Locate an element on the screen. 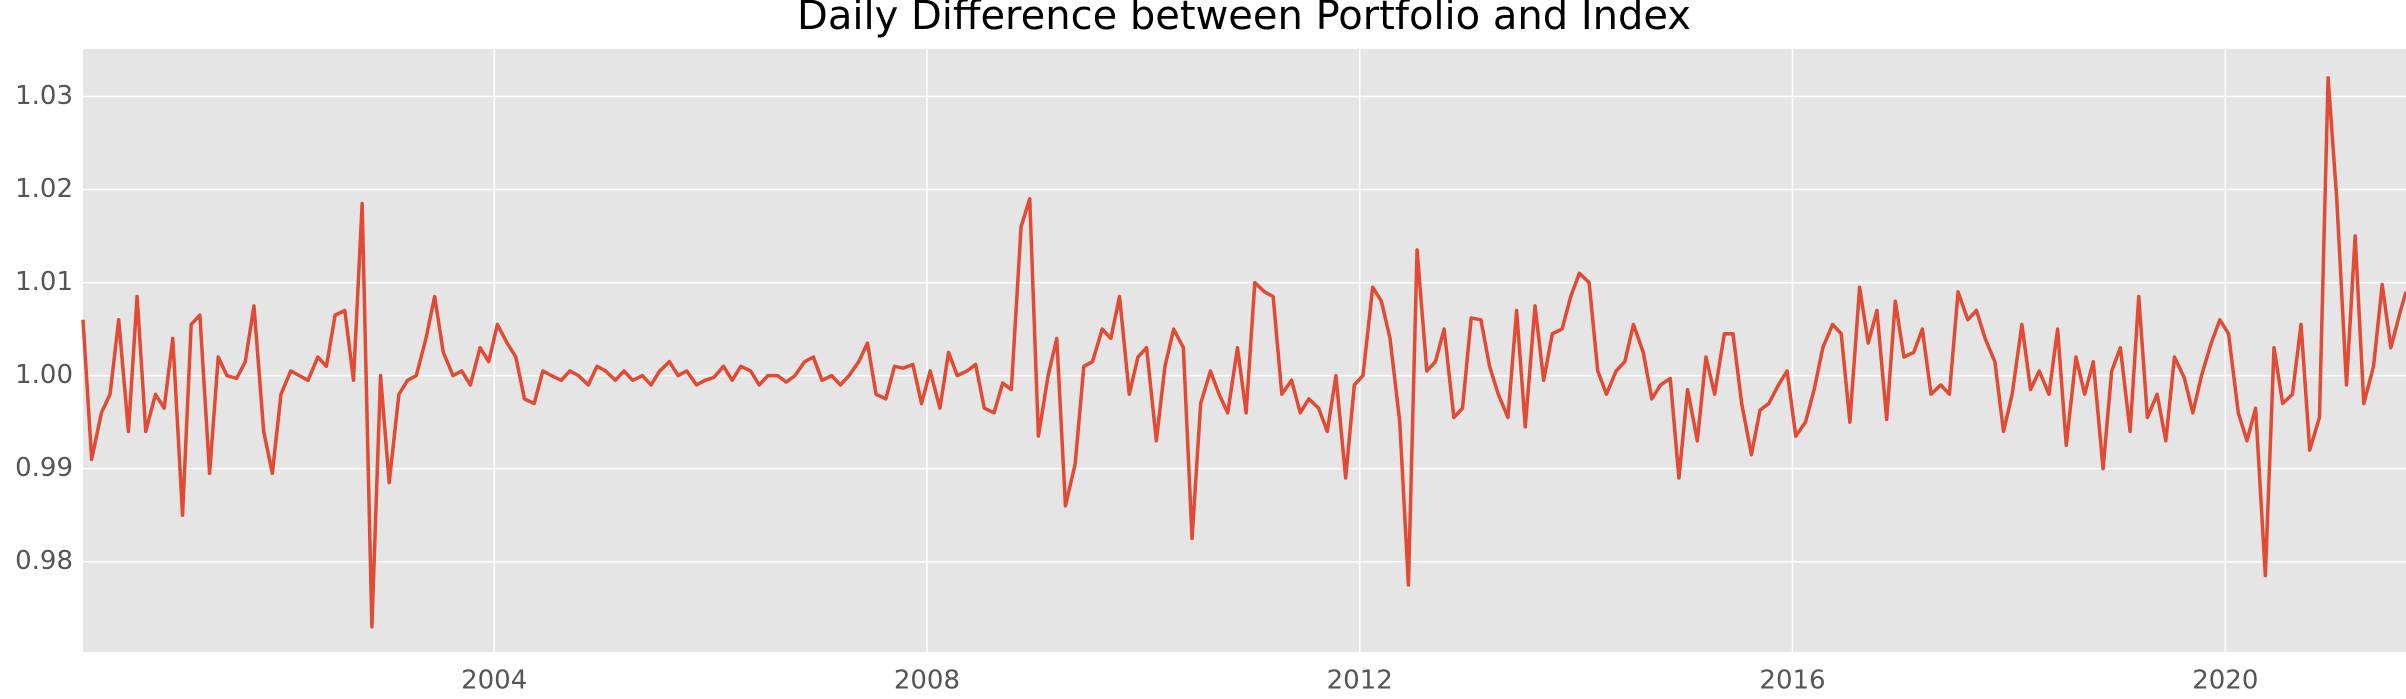  y-tick-label: 1.02 is located at coordinates (44, 189).